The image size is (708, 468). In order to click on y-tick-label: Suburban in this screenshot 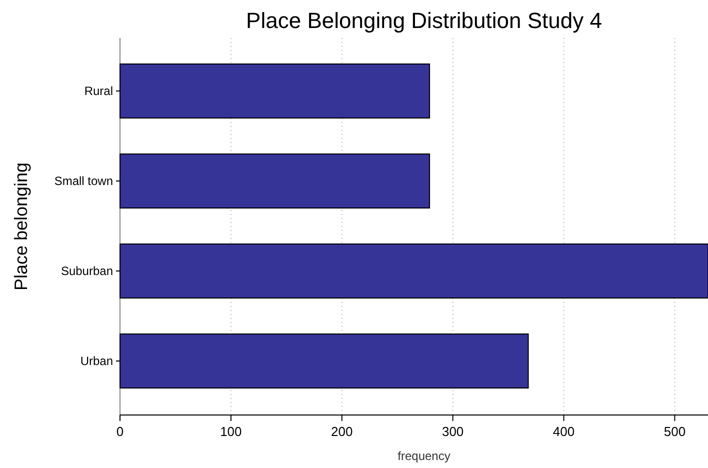, I will do `click(86, 271)`.